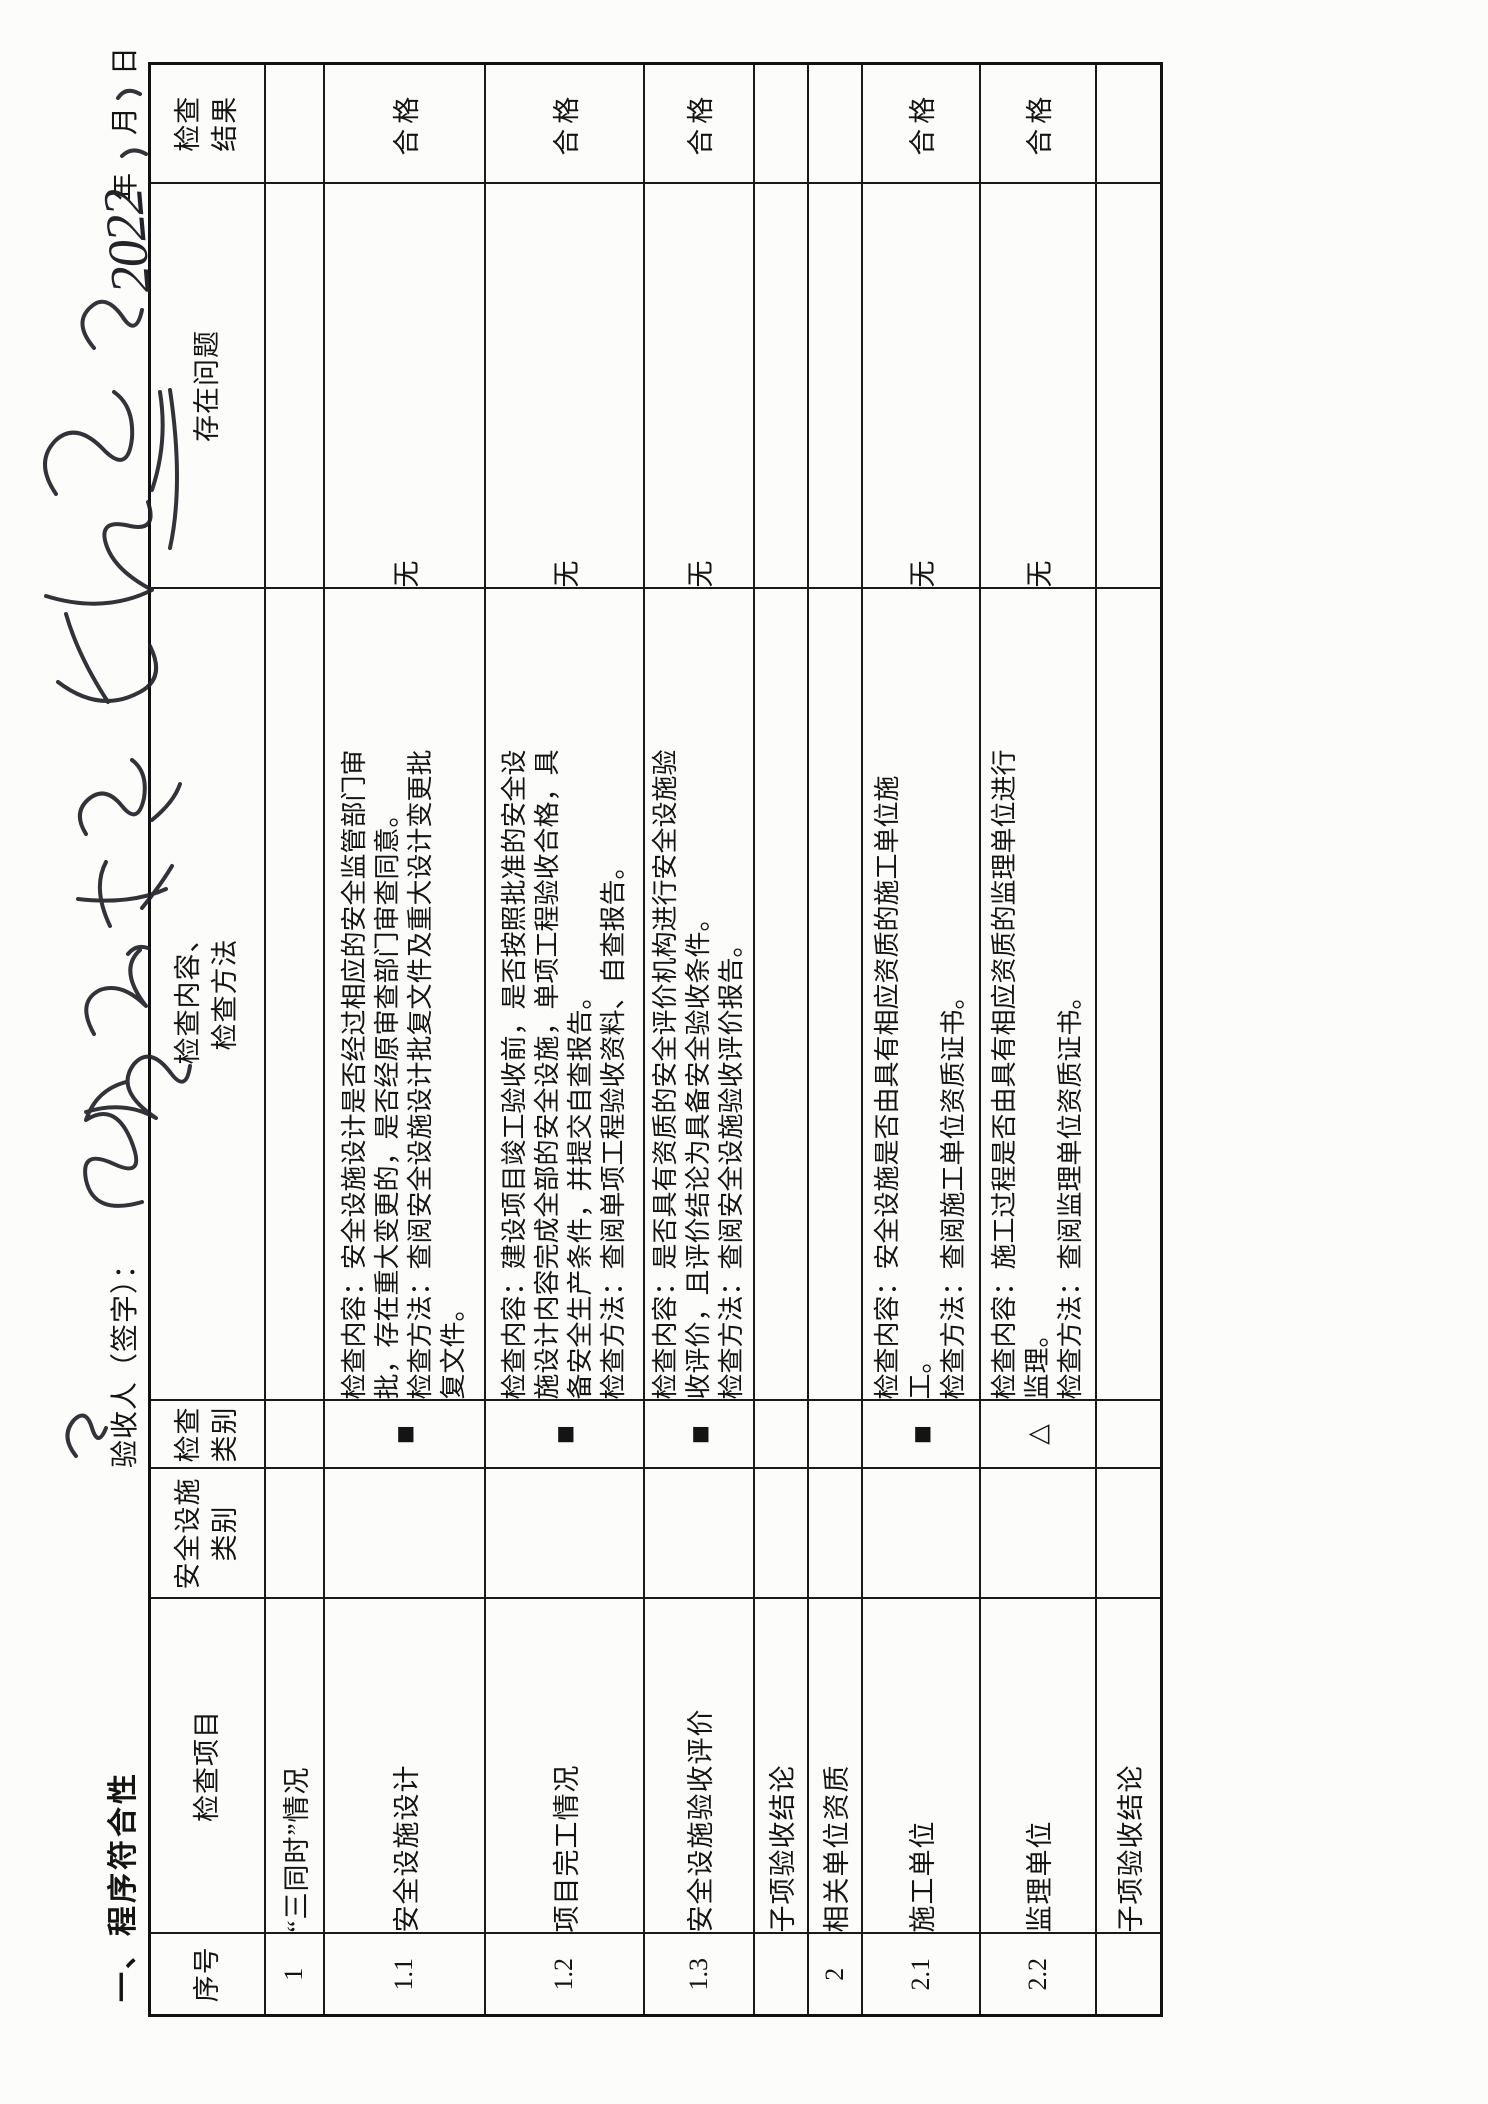 This screenshot has height=2104, width=1488. I want to click on cell-no: 1.1, so click(404, 1974).